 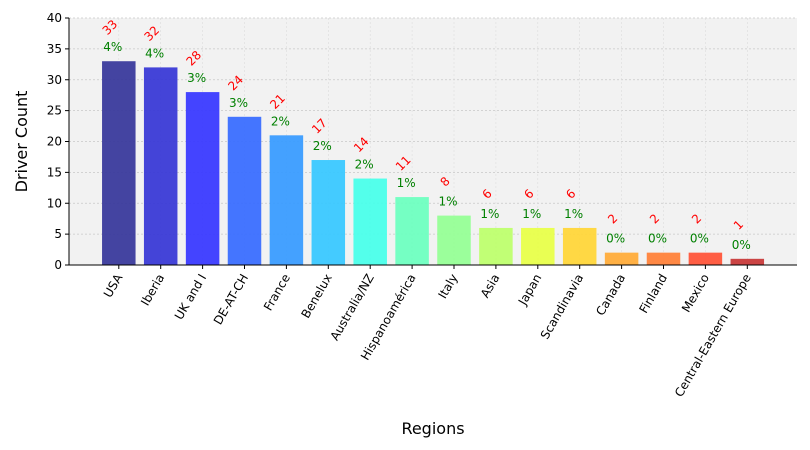 I want to click on x-tick-label: Asia, so click(x=490, y=286).